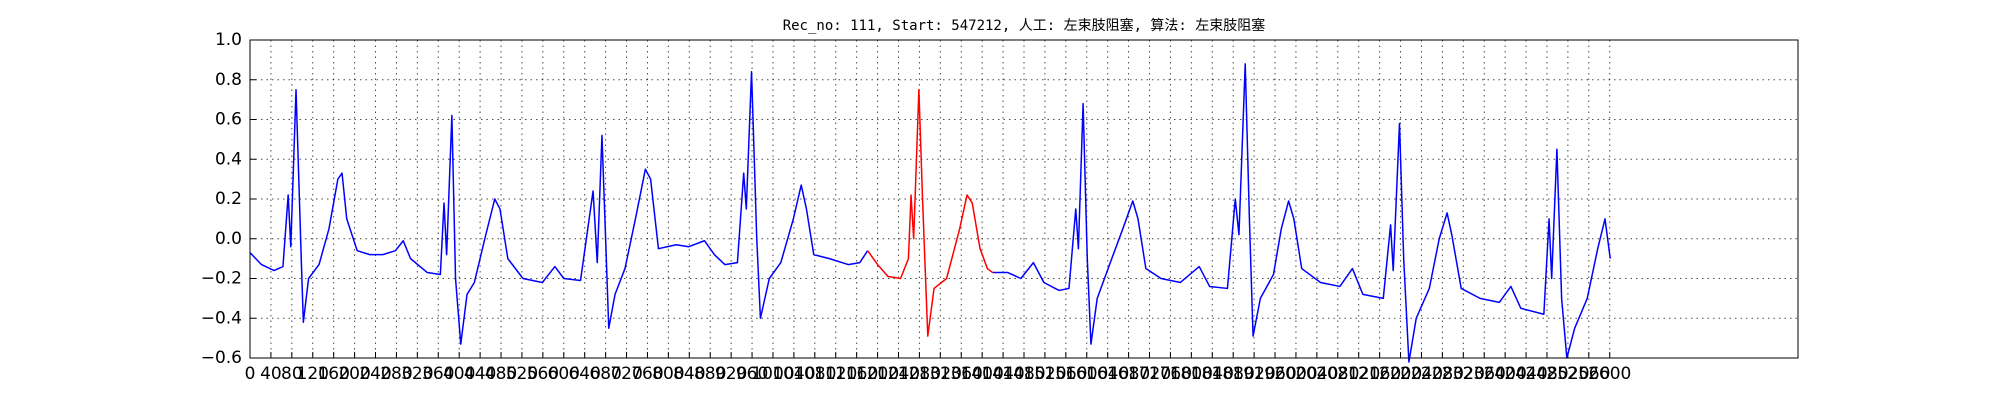 This screenshot has width=2000, height=400. Describe the element at coordinates (1002, 374) in the screenshot. I see `x-tick-label: 1440` at that location.